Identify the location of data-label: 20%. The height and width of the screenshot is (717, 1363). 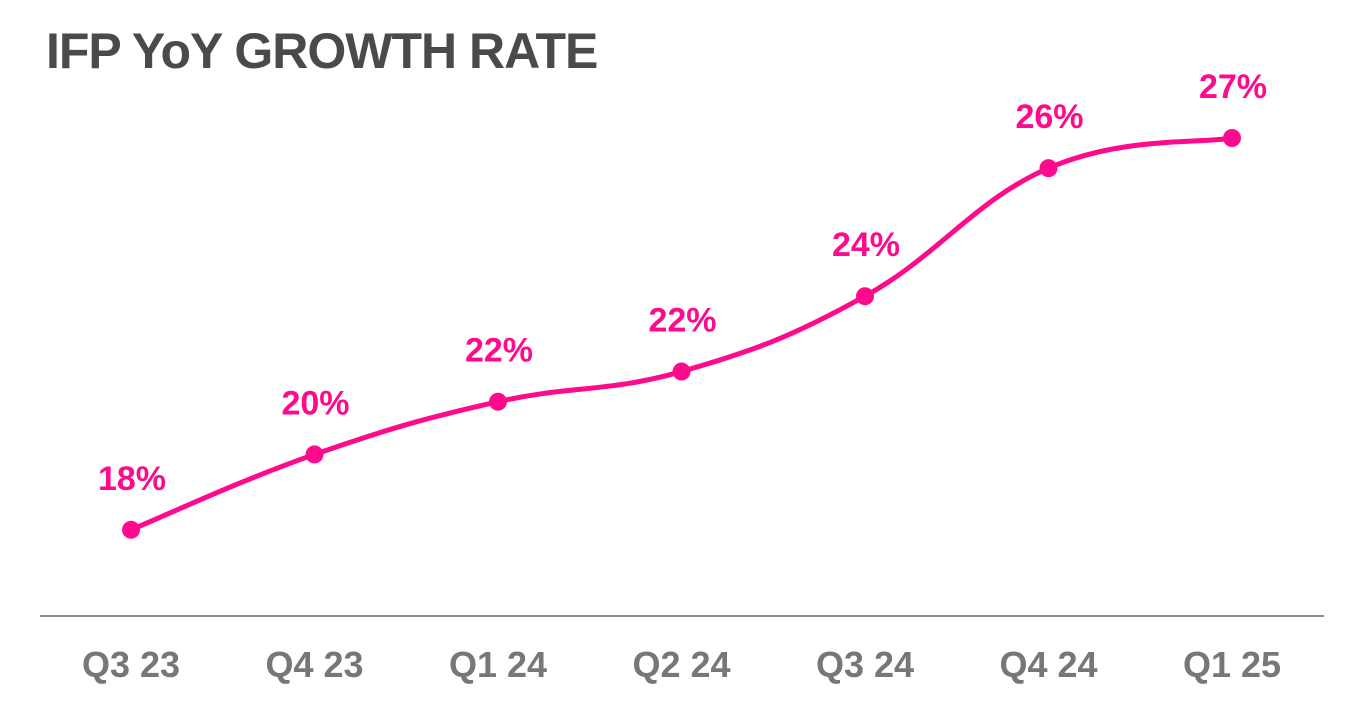
(315, 403).